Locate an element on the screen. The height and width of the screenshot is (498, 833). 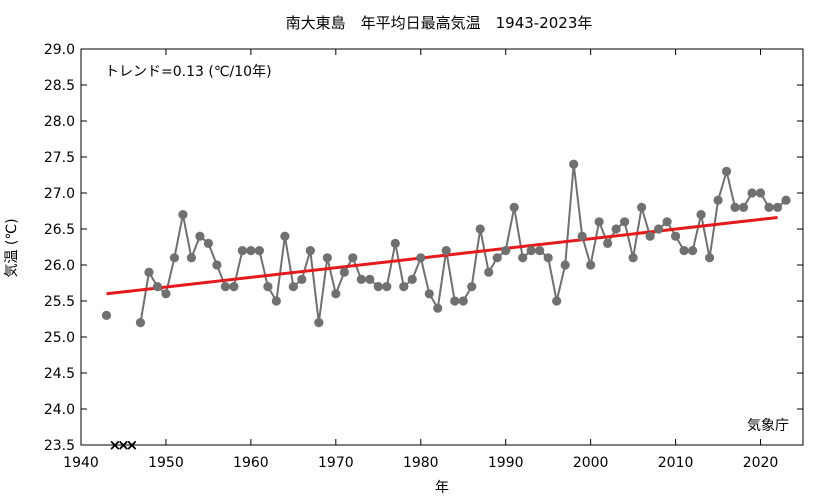
y-tick-label: 27.5 is located at coordinates (59, 158).